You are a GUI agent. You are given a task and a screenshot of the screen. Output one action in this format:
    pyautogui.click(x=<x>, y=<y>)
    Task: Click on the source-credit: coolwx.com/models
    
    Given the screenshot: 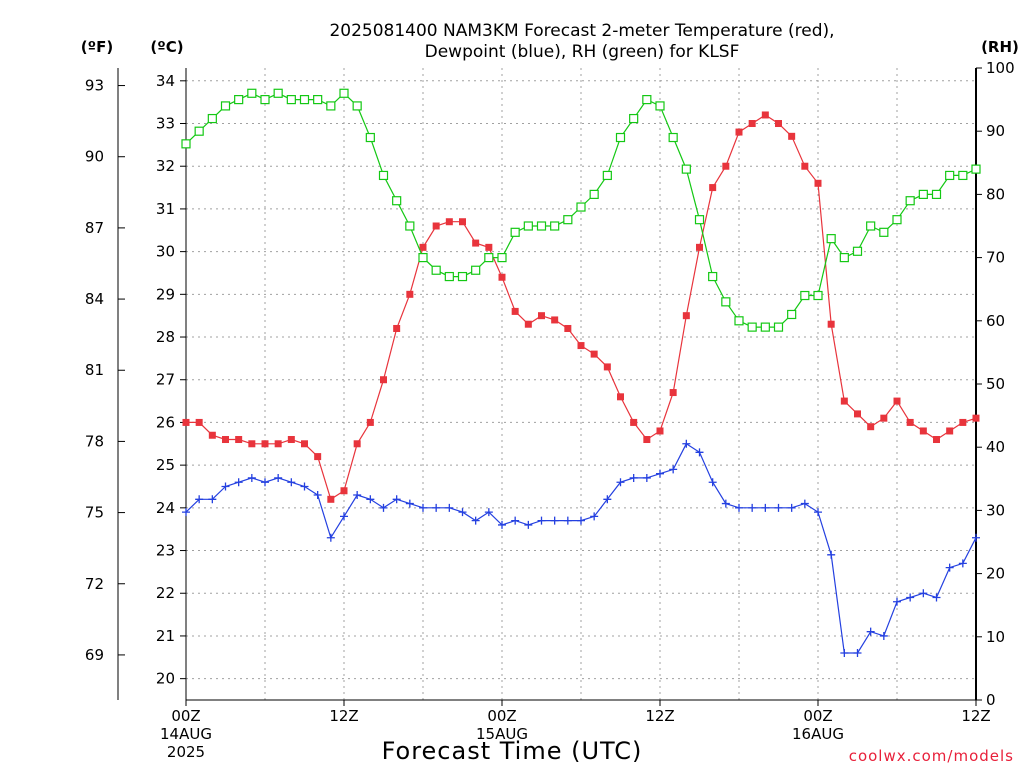 What is the action you would take?
    pyautogui.click(x=931, y=756)
    